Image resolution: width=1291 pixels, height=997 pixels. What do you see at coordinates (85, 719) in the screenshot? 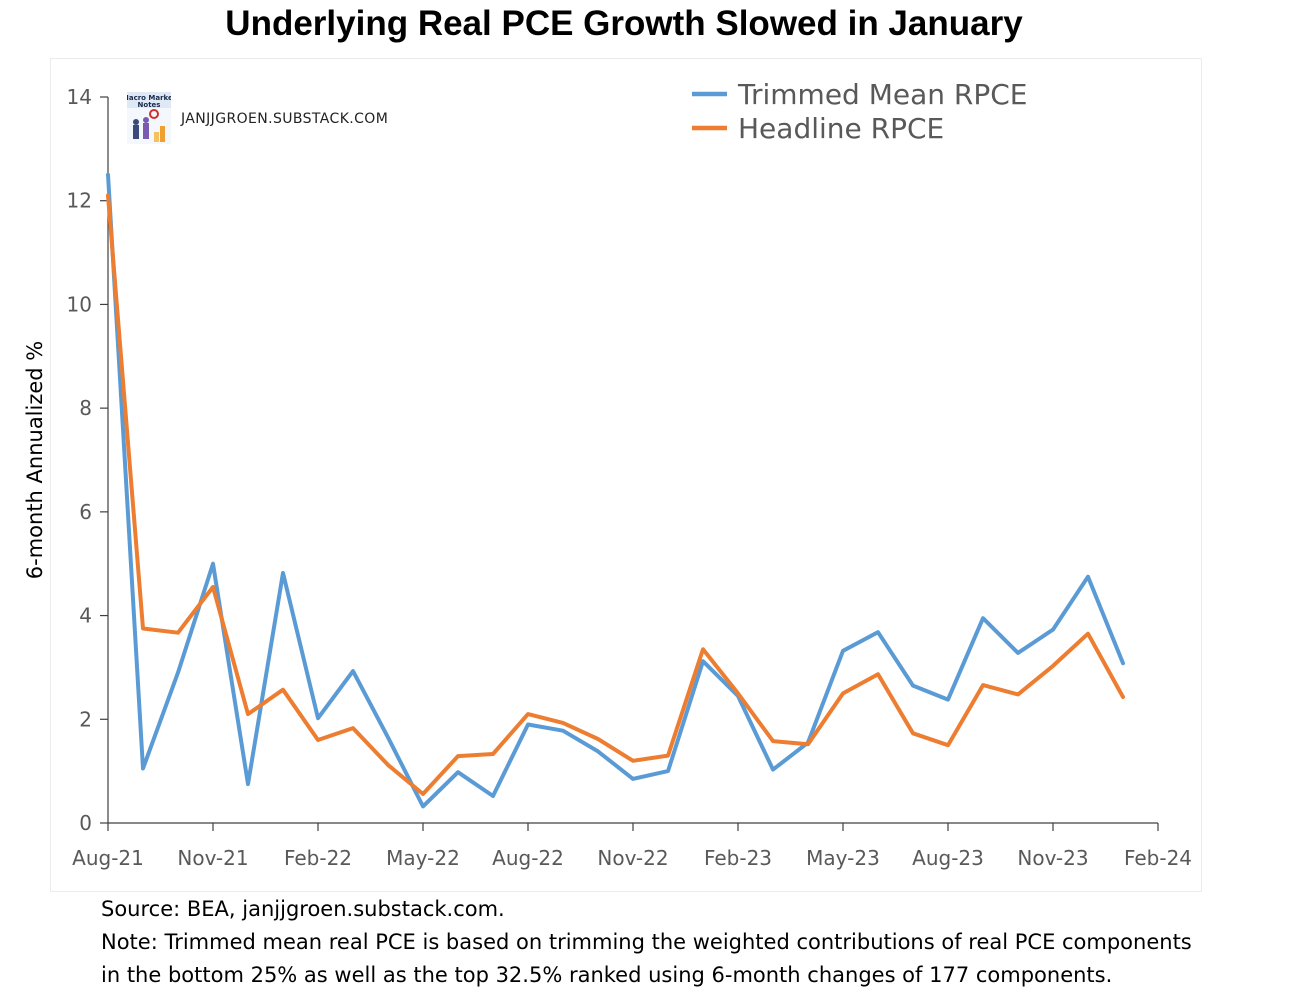
I see `y-tick-label: 2` at bounding box center [85, 719].